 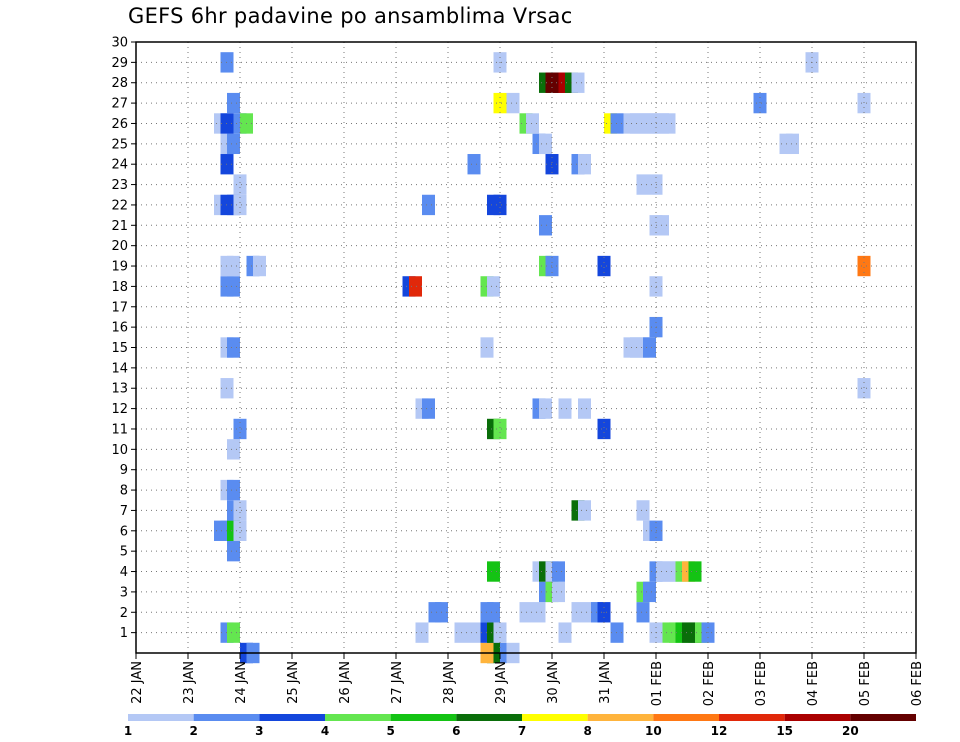 I want to click on colorbar-label: 1, so click(x=128, y=731).